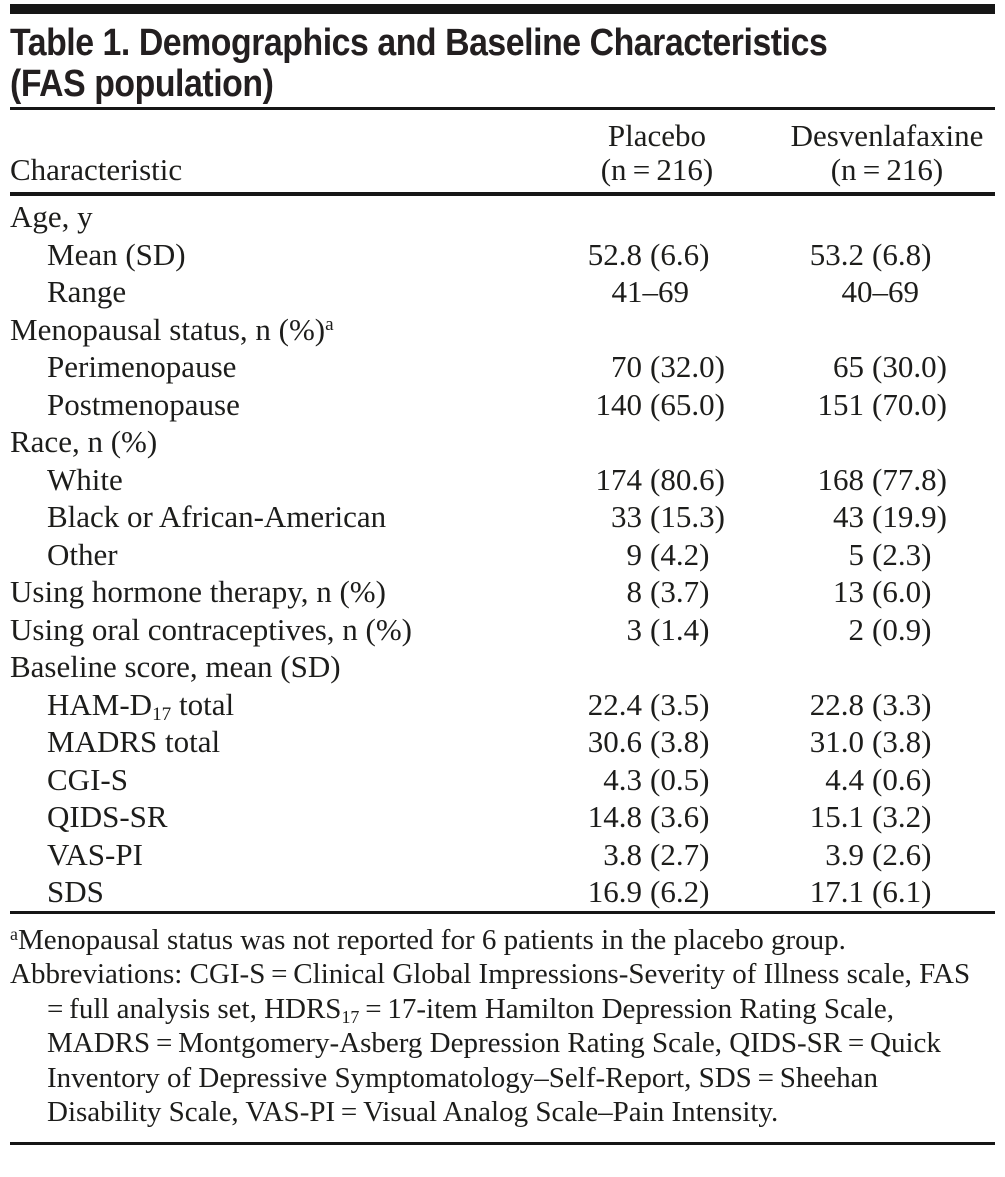  I want to click on desvenlafaxine-value-pct: (0.6), so click(902, 779).